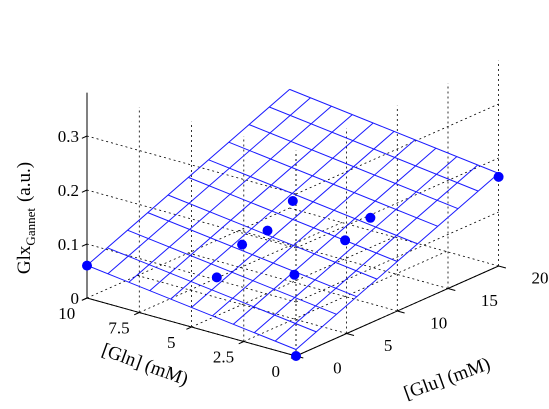 The width and height of the screenshot is (549, 409). I want to click on z-axis-label-main: Glx, so click(24, 259).